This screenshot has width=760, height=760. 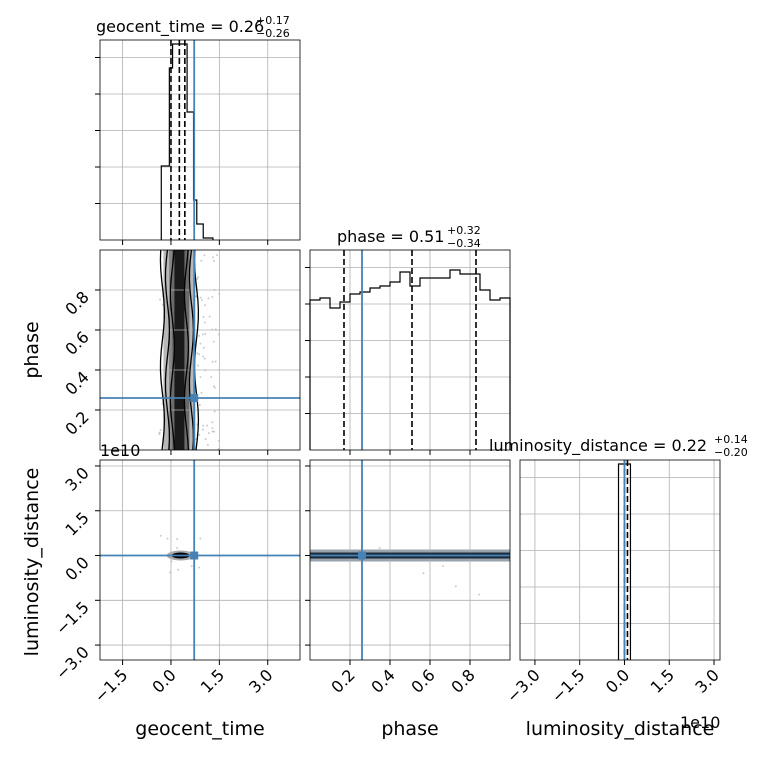 I want to click on title-luminosity-distance: luminosity_distance = 0.22, so click(x=598, y=446).